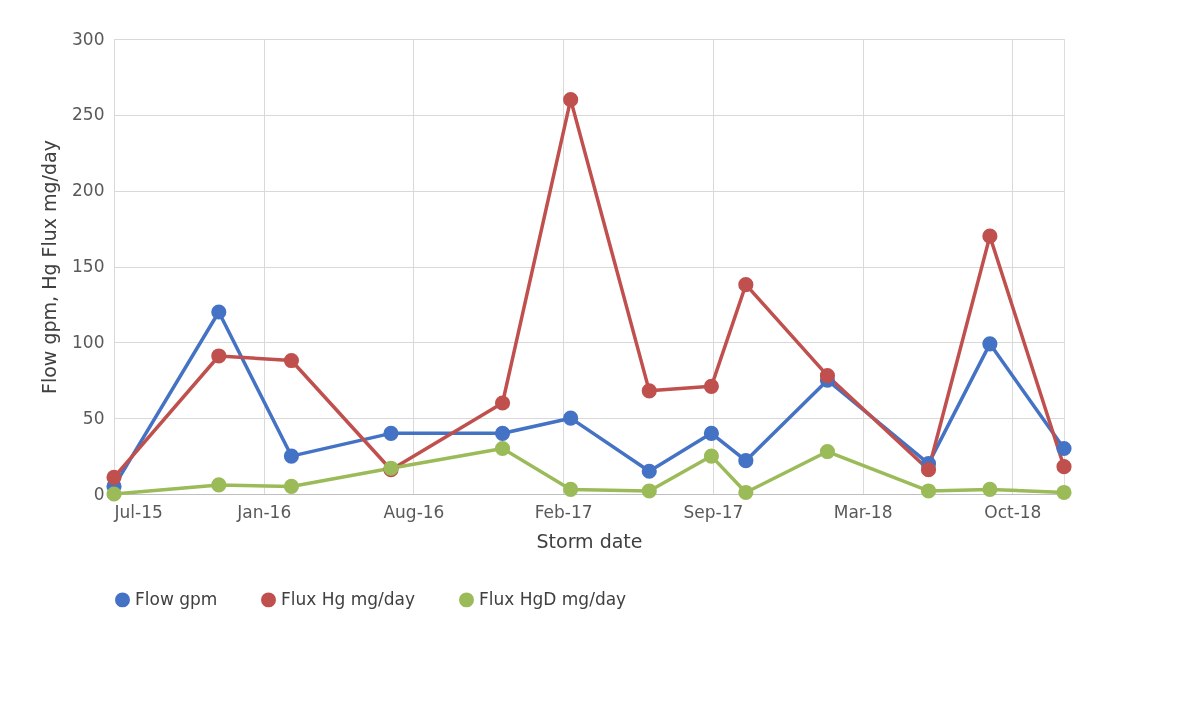 This screenshot has height=714, width=1177. What do you see at coordinates (99, 493) in the screenshot?
I see `y-tick-label: 0` at bounding box center [99, 493].